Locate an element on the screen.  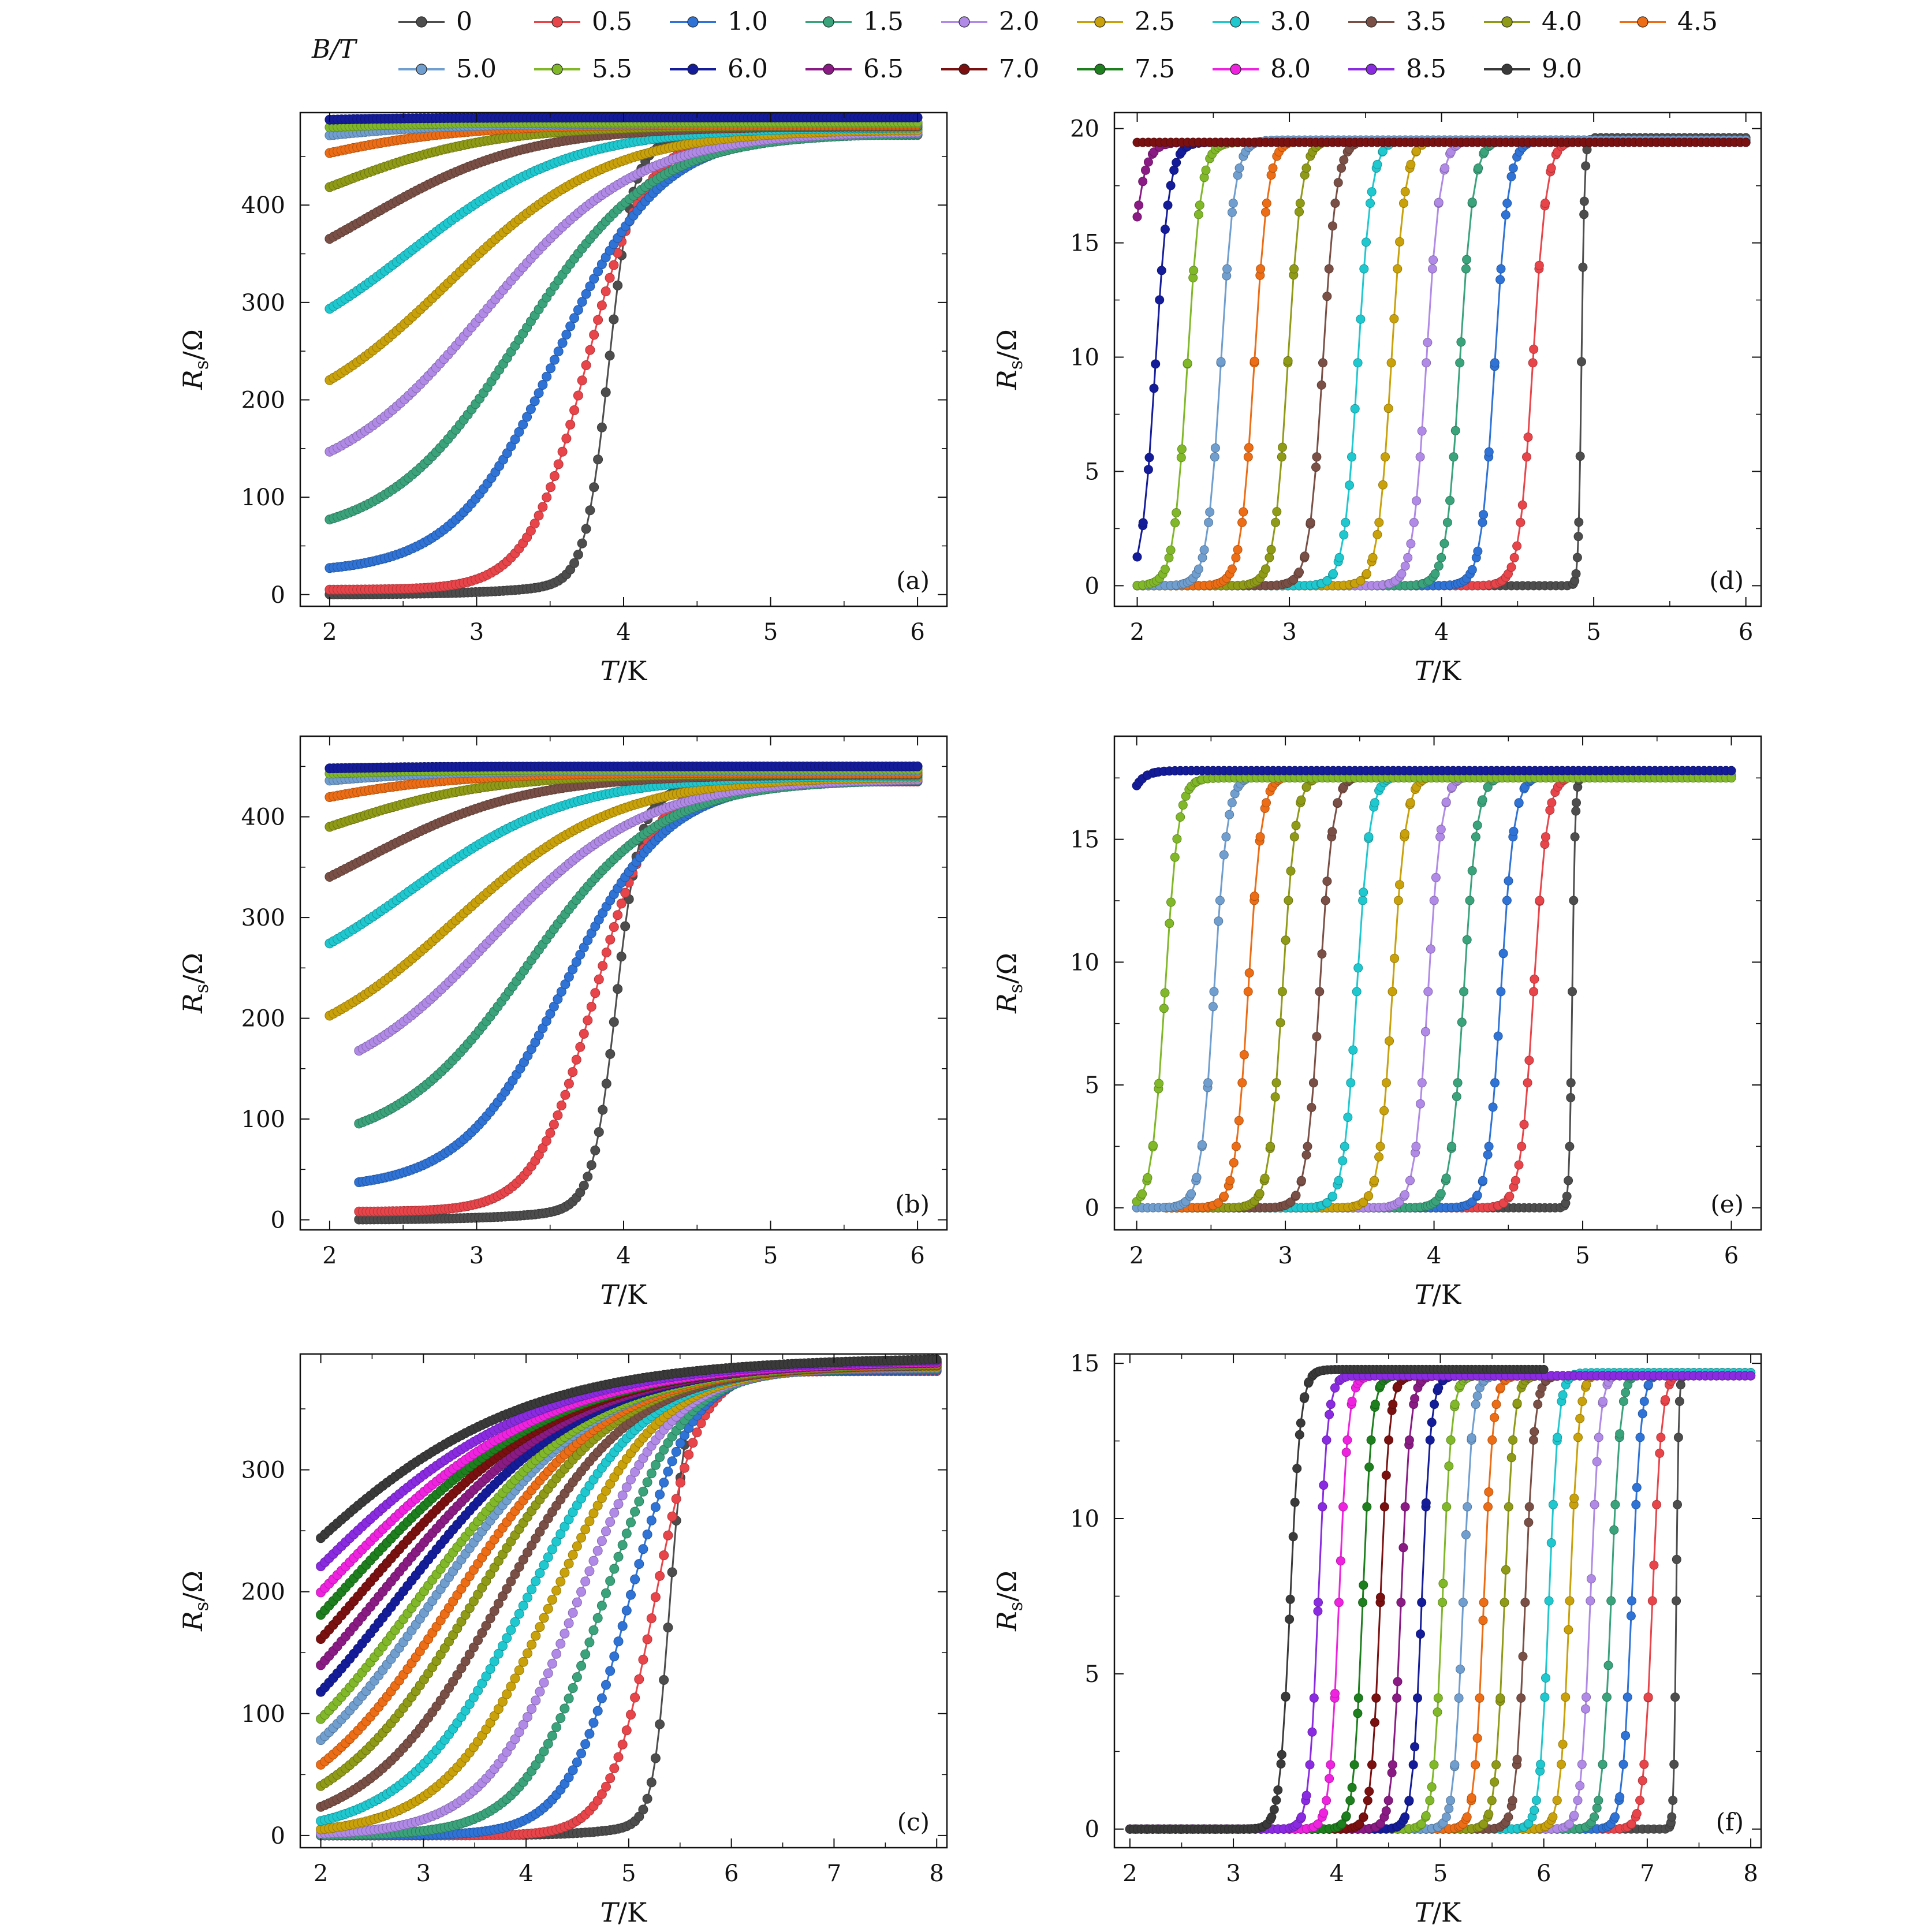
x-tick-label: 3 is located at coordinates (1289, 632).